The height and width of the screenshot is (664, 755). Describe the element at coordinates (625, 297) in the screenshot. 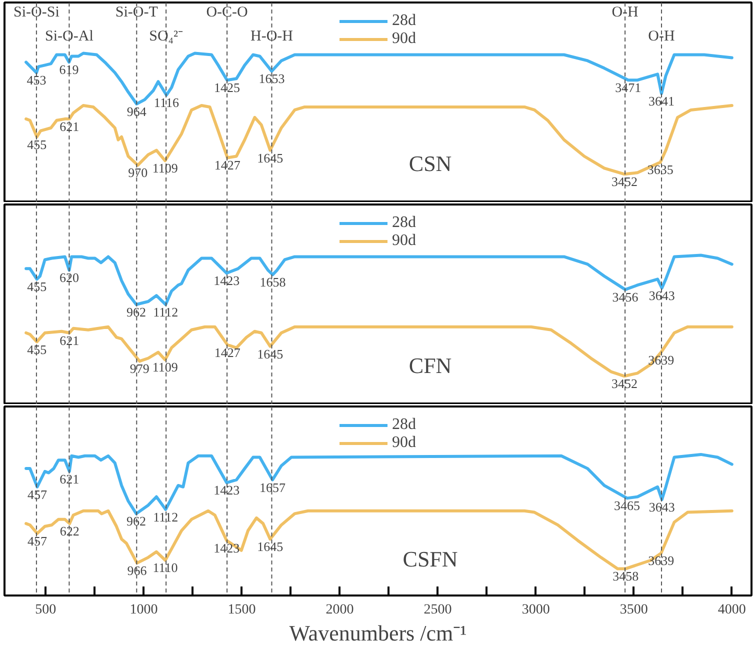

I see `annotation: 3456` at that location.